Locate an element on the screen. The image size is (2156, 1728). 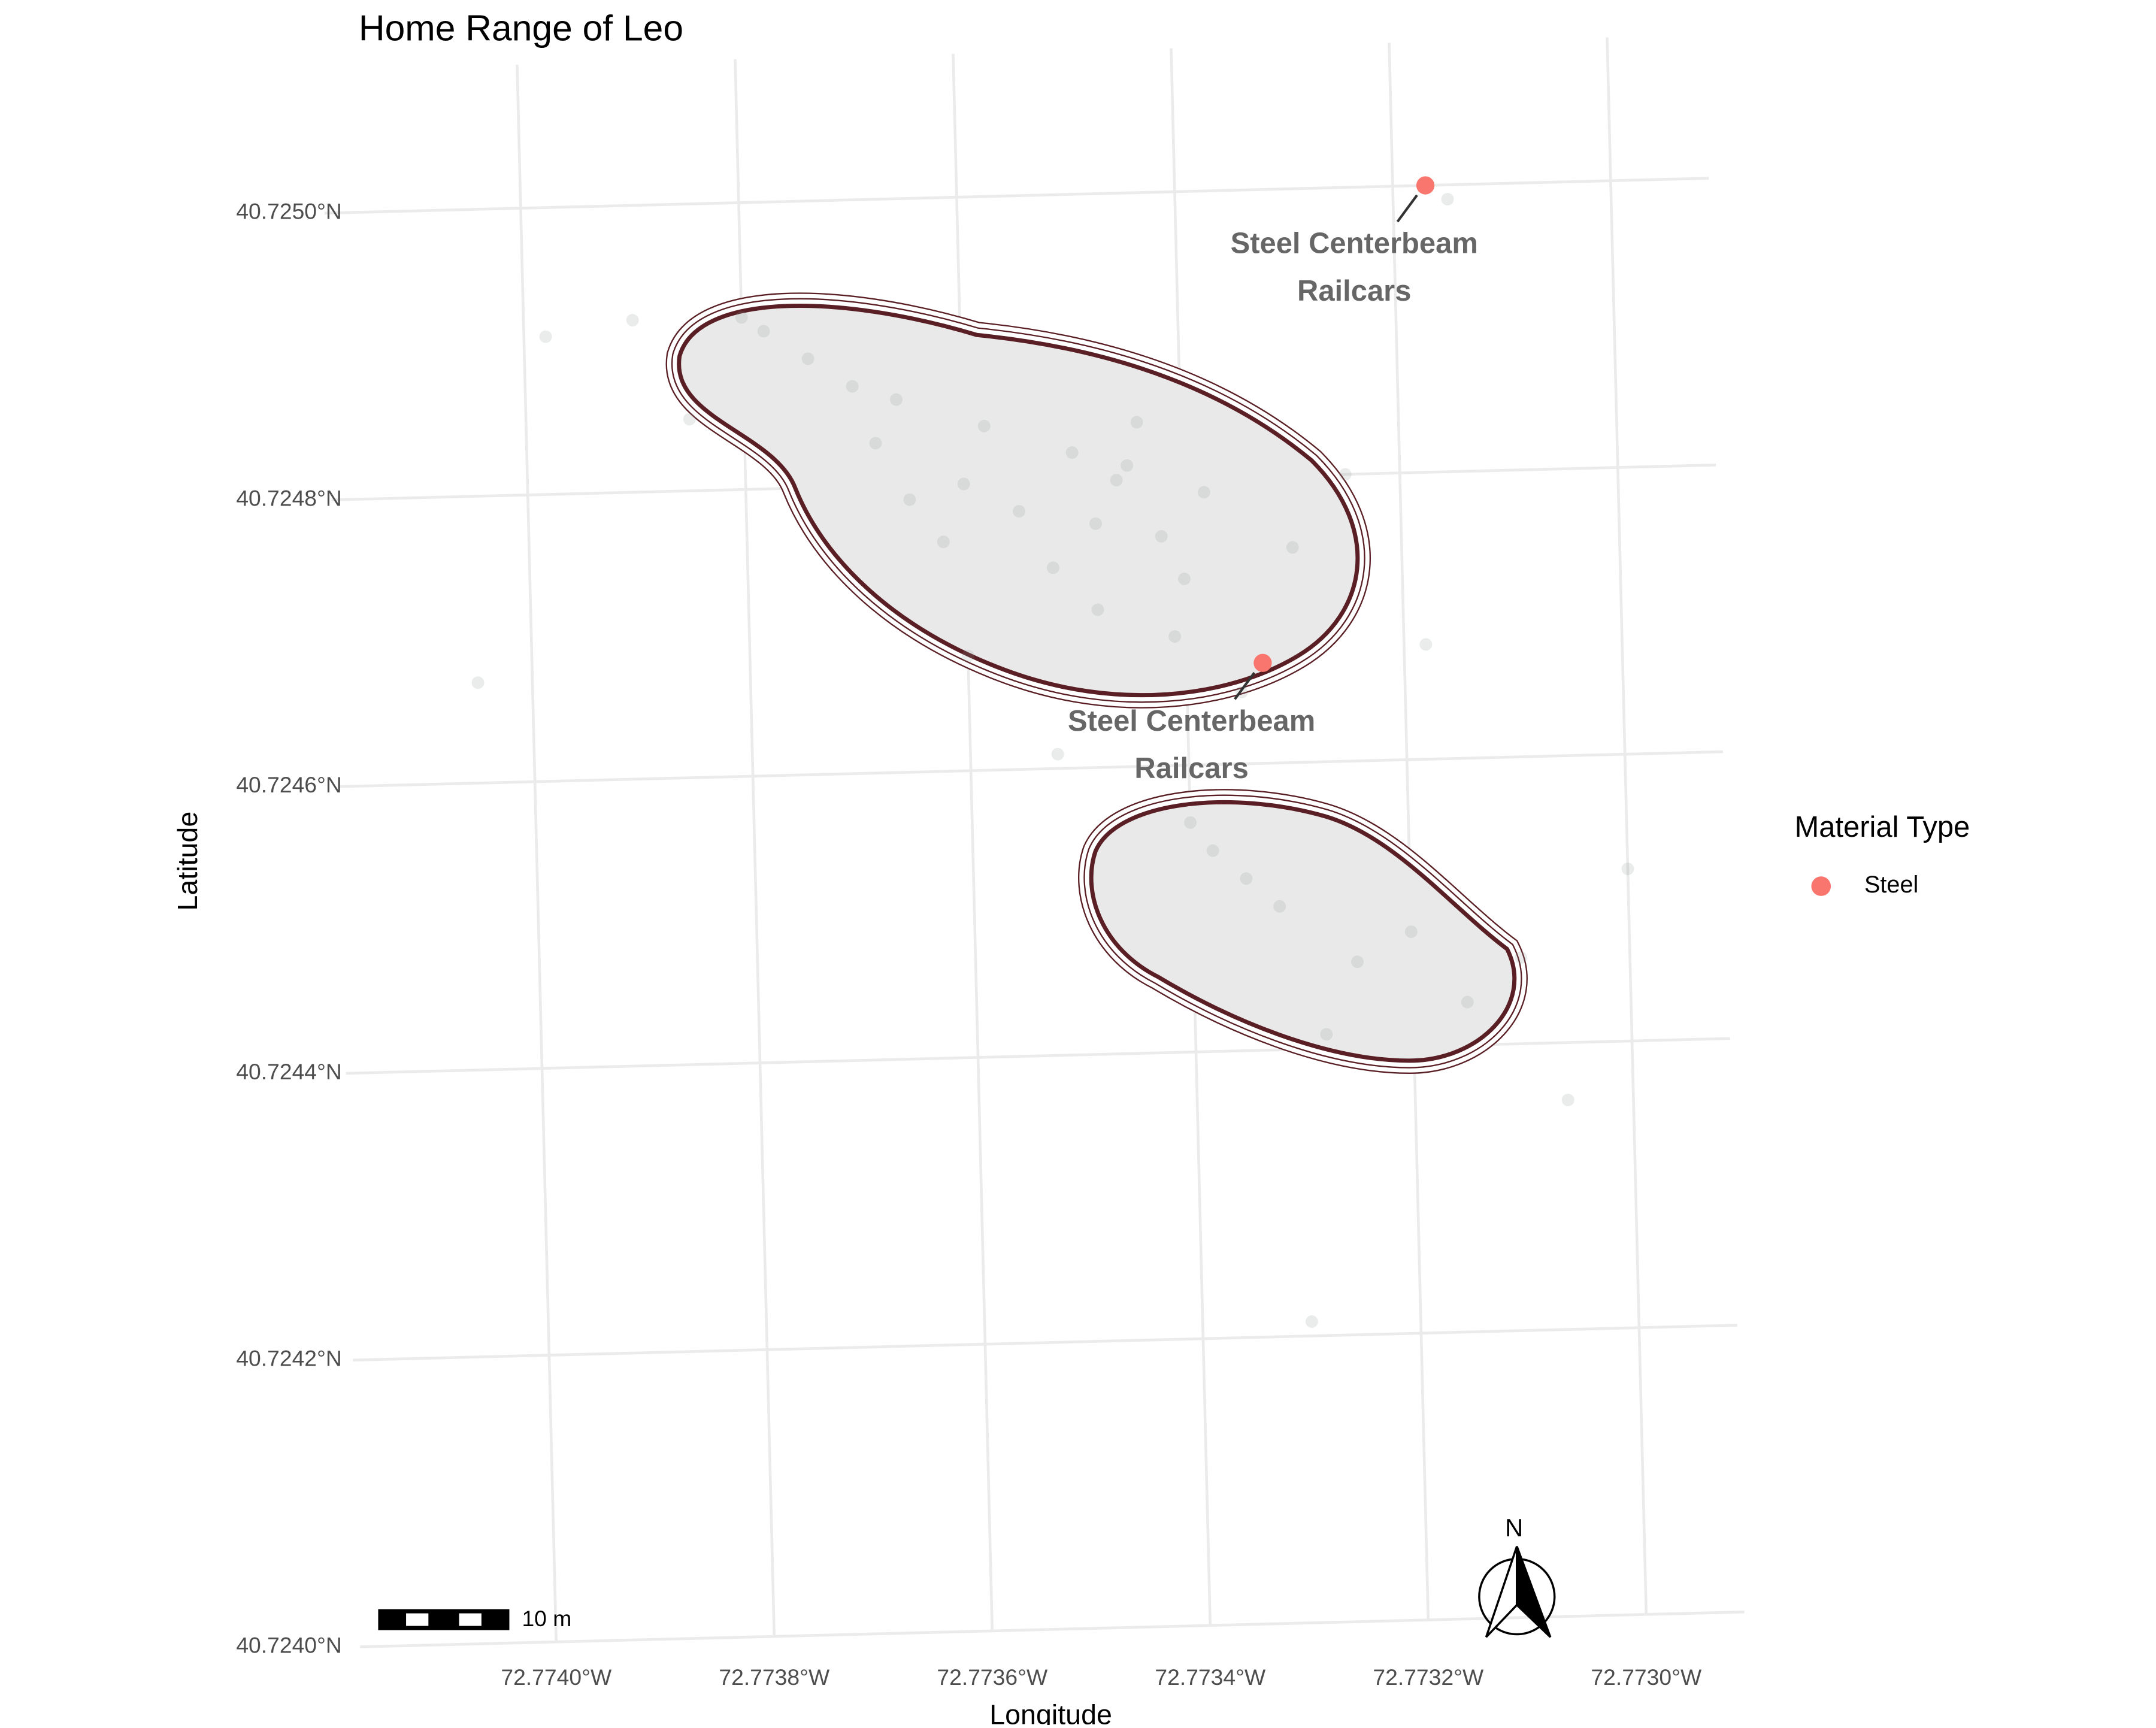
home-range-south is located at coordinates (1303, 932).